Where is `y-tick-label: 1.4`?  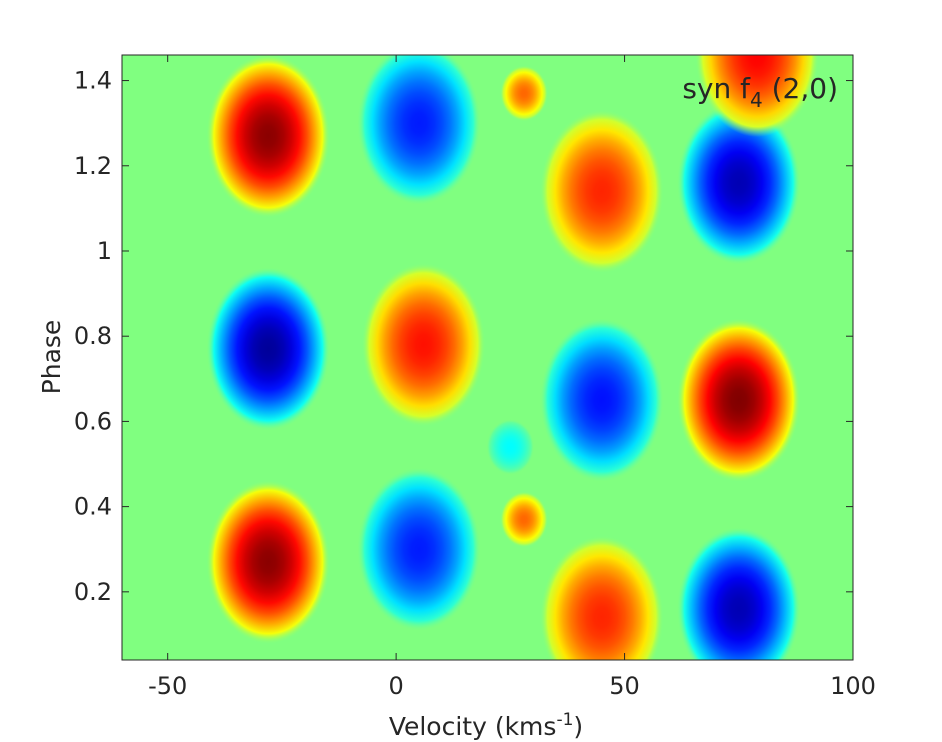
y-tick-label: 1.4 is located at coordinates (93, 81).